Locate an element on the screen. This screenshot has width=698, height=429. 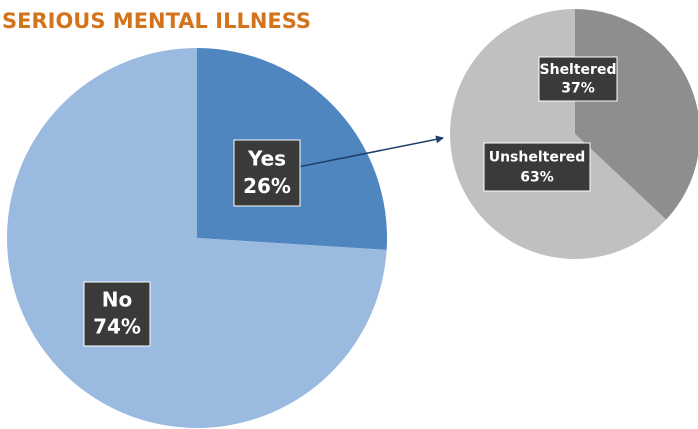
slice-name: Yes is located at coordinates (266, 158).